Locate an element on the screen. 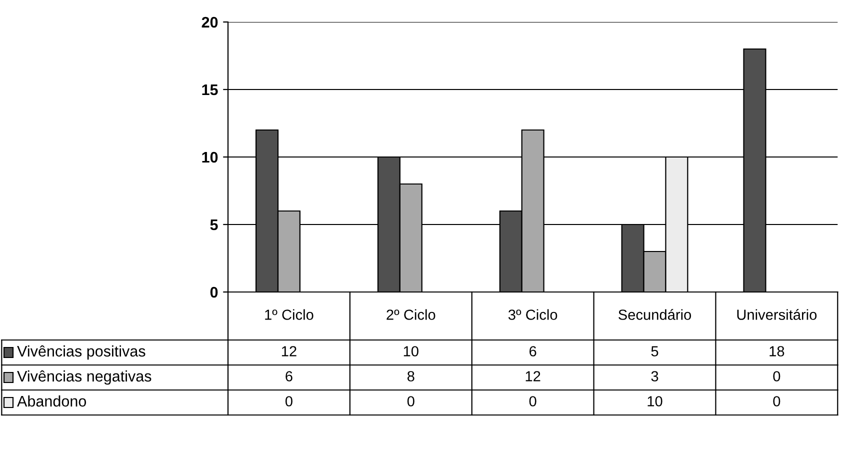  x-tick-label: 3º Ciclo is located at coordinates (533, 314).